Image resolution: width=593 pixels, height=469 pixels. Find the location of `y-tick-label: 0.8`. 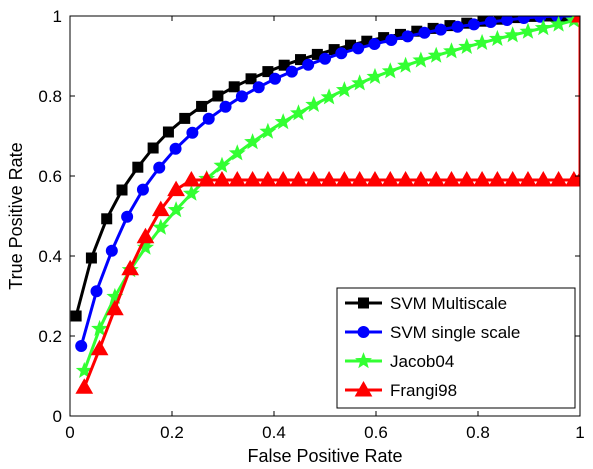

y-tick-label: 0.8 is located at coordinates (50, 96).